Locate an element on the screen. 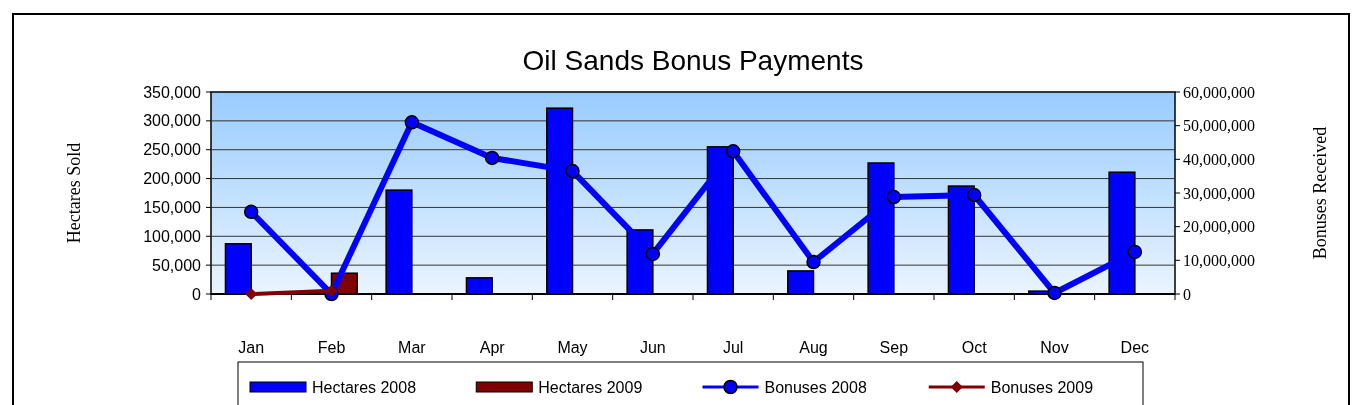 Image resolution: width=1358 pixels, height=405 pixels. chart-title: Oil Sands Bonus Payments is located at coordinates (693, 60).